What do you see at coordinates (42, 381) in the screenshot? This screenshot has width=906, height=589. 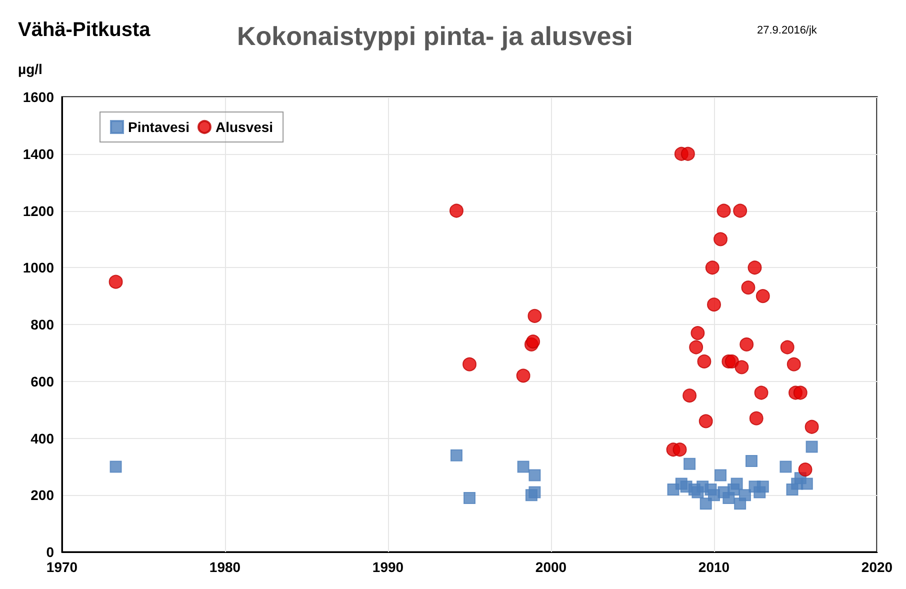 I see `y-tick-label: 600` at bounding box center [42, 381].